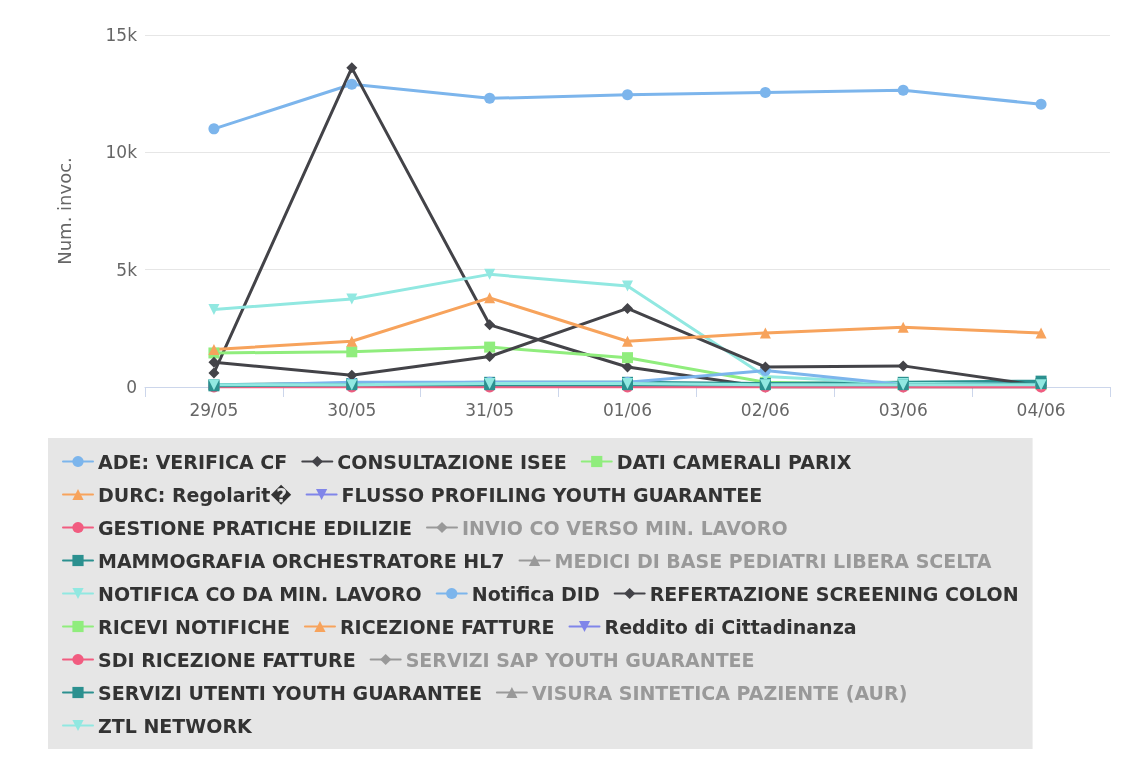 This screenshot has width=1134, height=766. I want to click on legend-label: ADE: VERIFICA CF, so click(193, 461).